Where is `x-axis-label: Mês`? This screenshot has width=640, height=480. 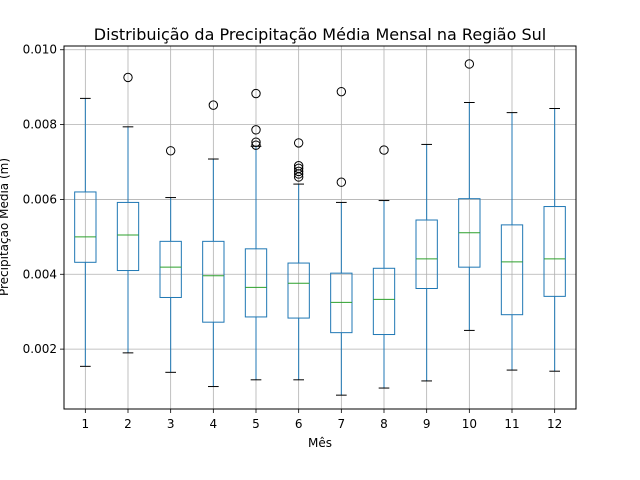 x-axis-label: Mês is located at coordinates (320, 443).